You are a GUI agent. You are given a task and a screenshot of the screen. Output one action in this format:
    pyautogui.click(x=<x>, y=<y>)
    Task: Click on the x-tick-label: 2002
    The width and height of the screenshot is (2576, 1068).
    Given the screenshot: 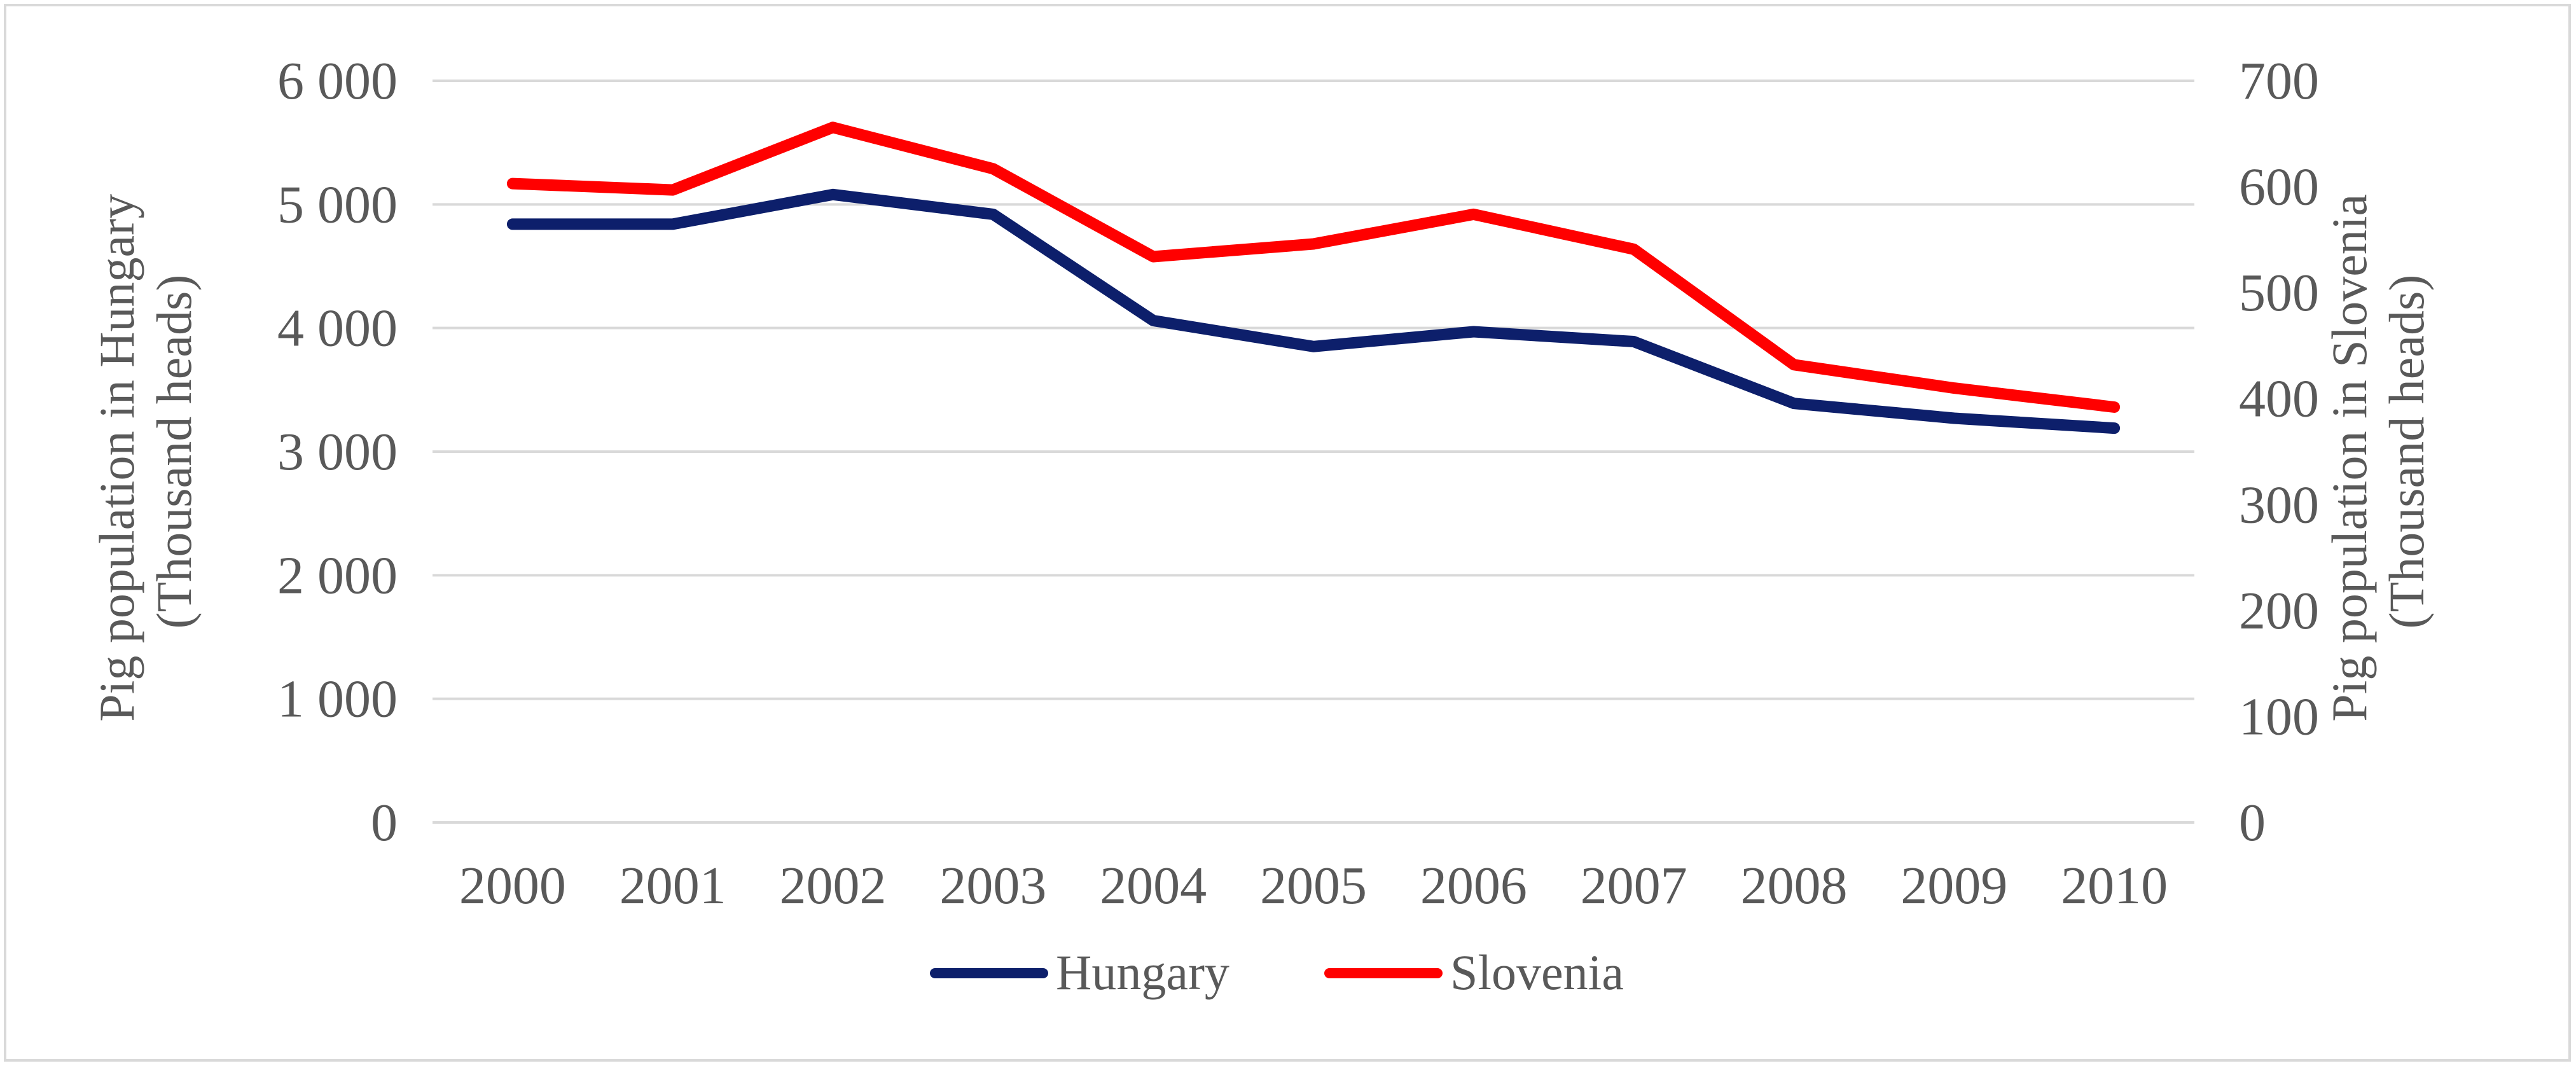 What is the action you would take?
    pyautogui.click(x=833, y=885)
    